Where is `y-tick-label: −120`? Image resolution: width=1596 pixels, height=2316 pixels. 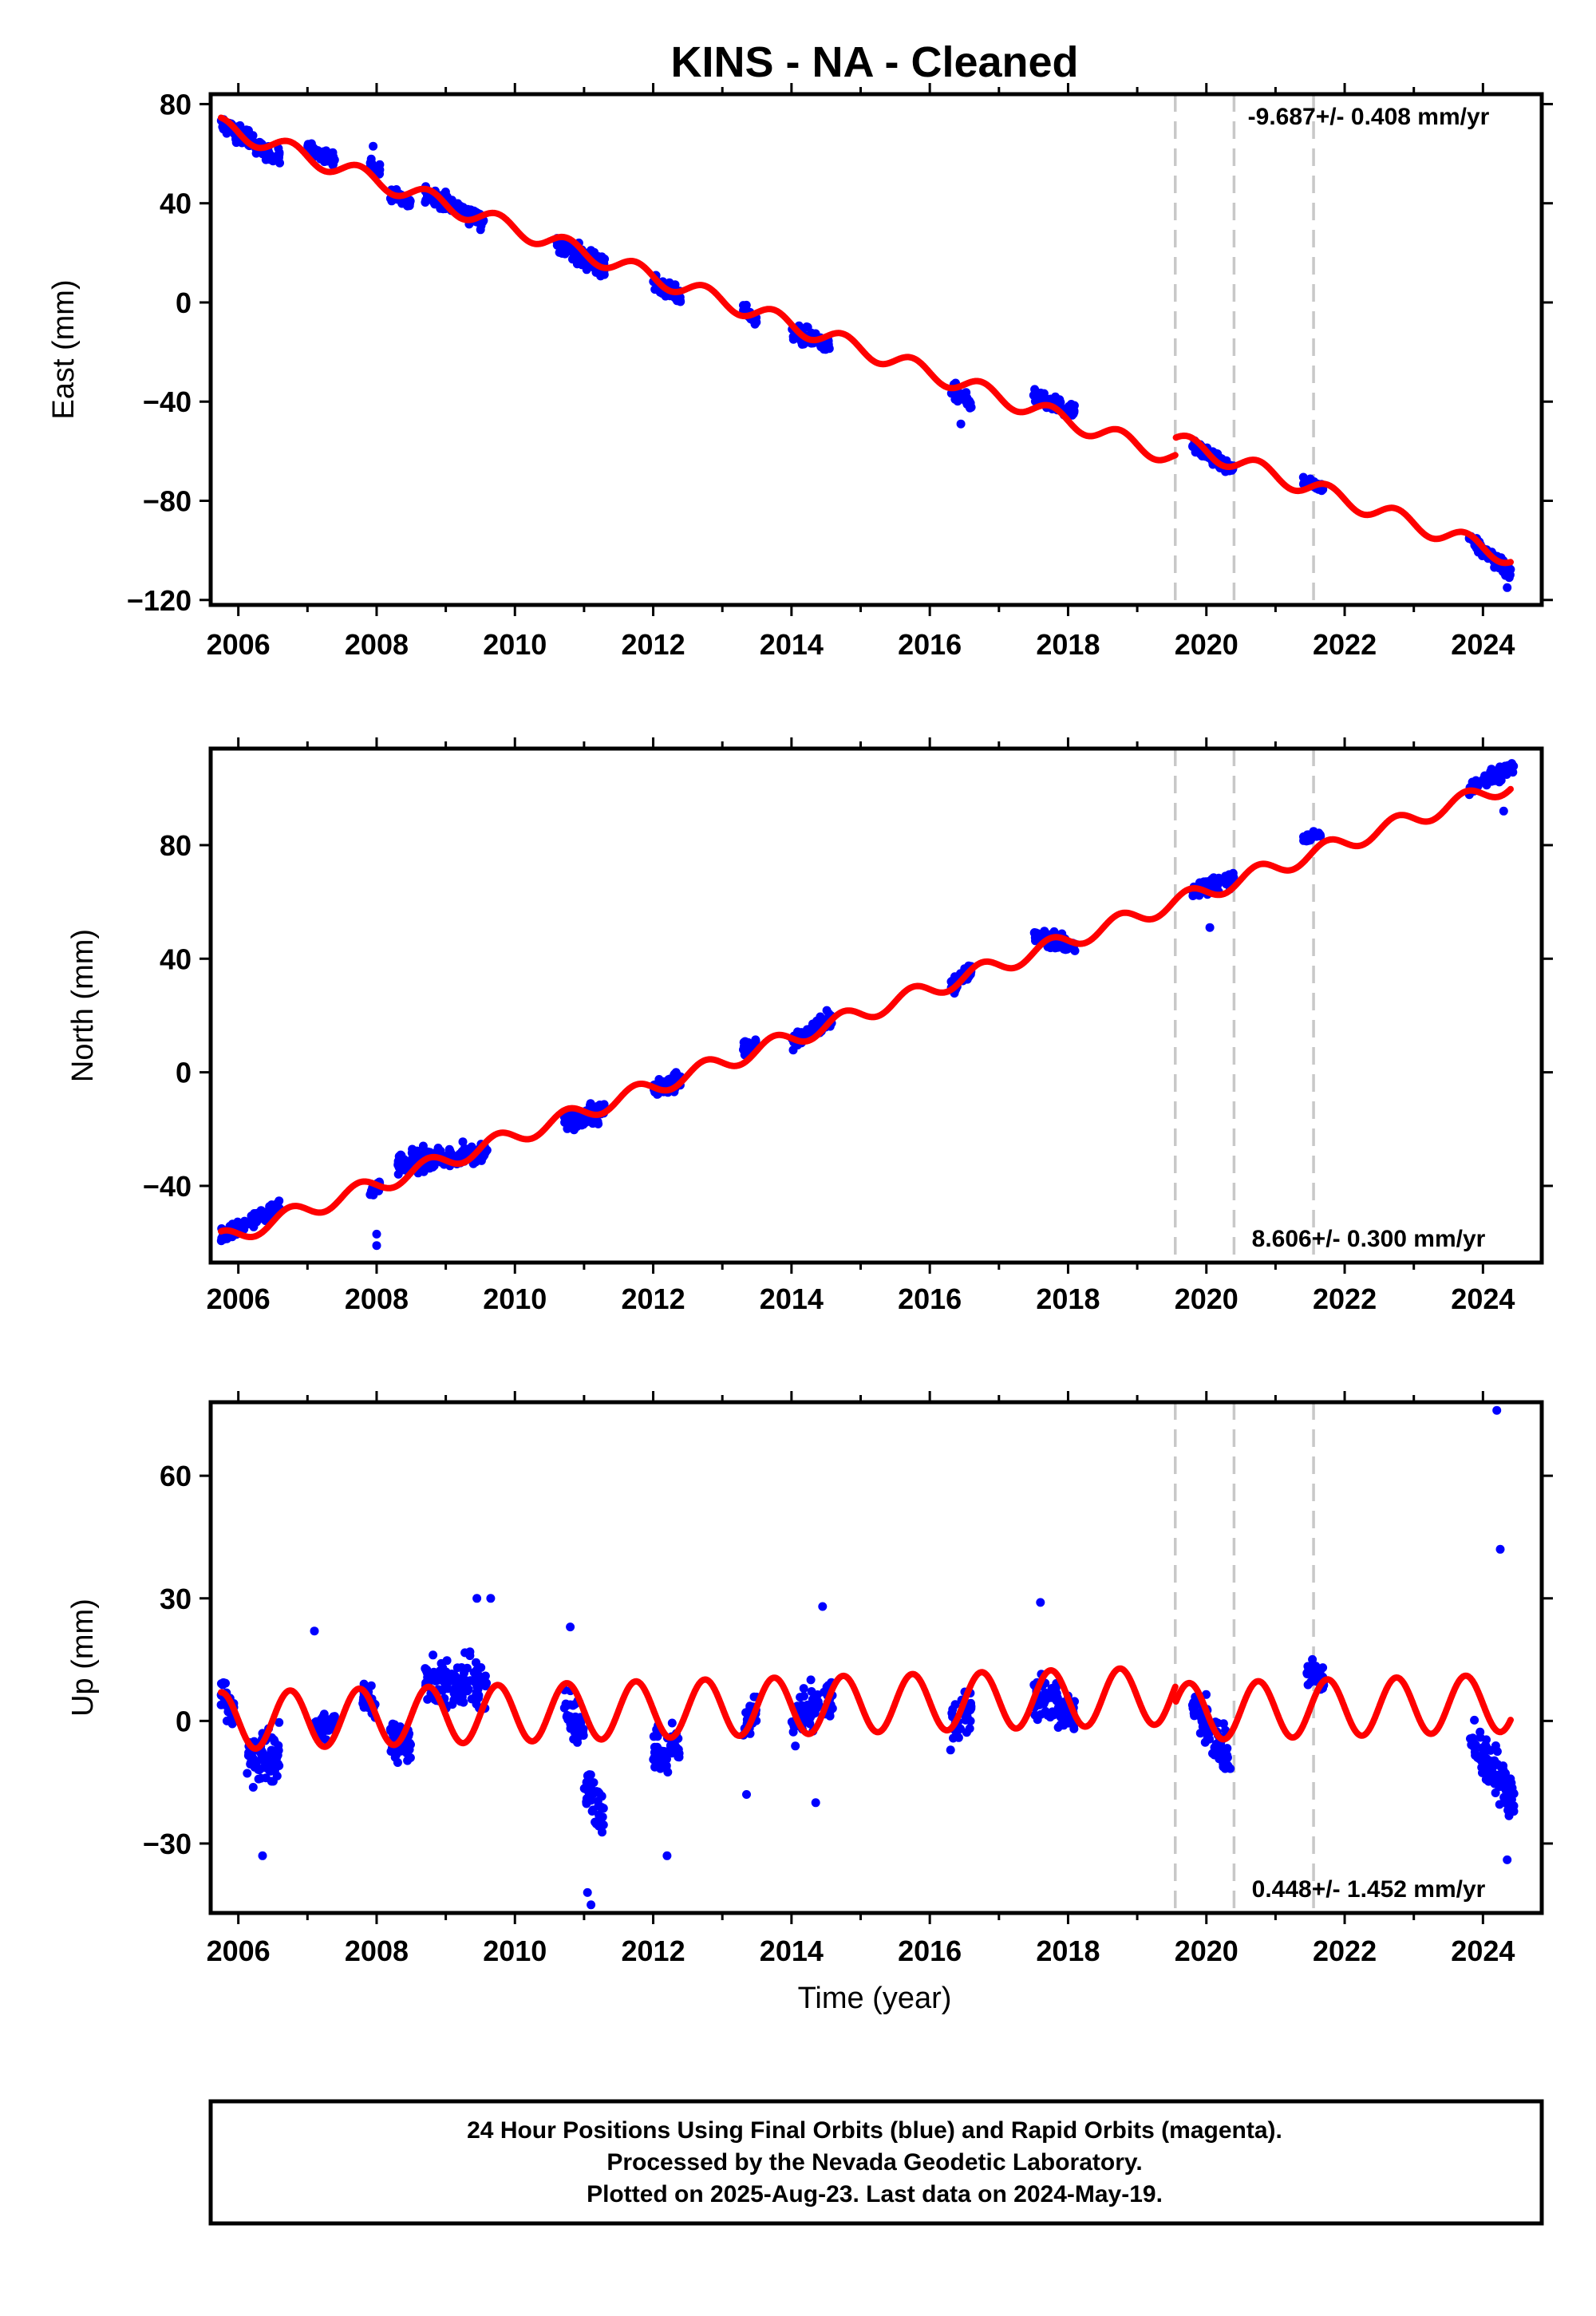 y-tick-label: −120 is located at coordinates (159, 600).